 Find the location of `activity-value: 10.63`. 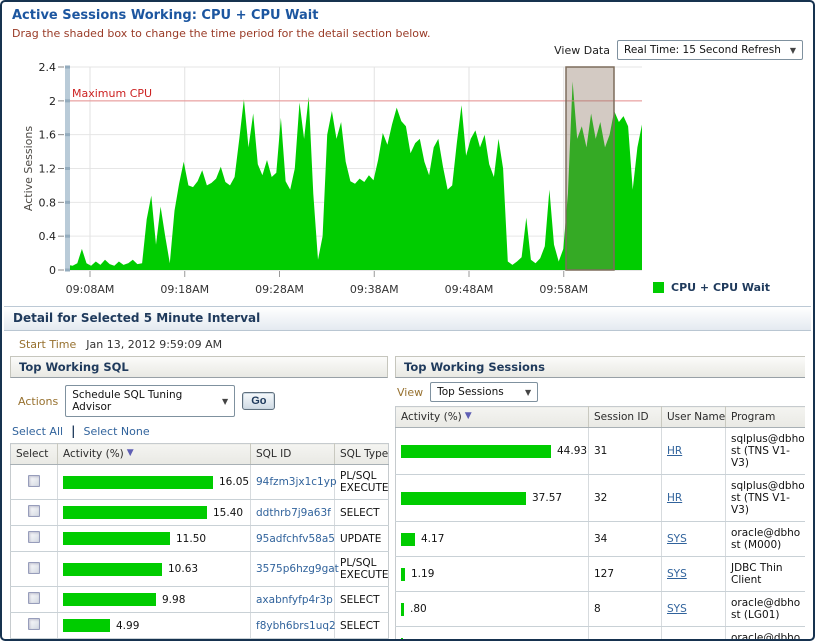

activity-value: 10.63 is located at coordinates (183, 569).